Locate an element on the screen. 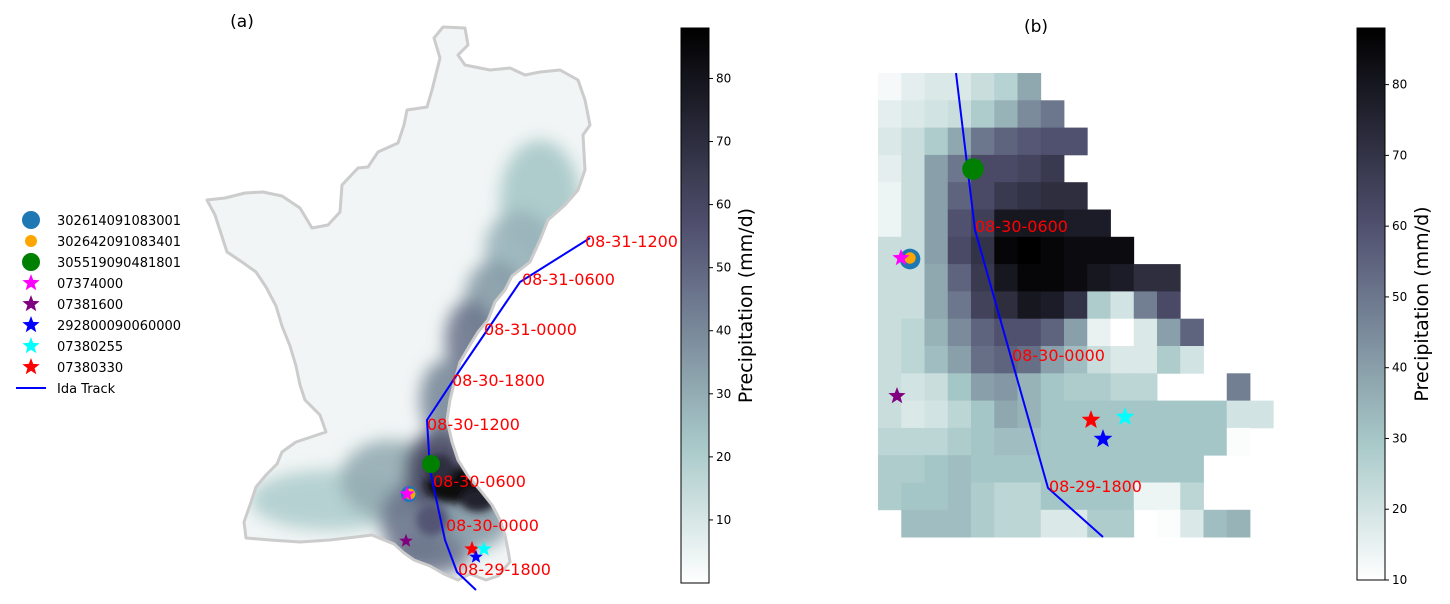 Image resolution: width=1450 pixels, height=604 pixels. panel-a-title: (a) is located at coordinates (242, 22).